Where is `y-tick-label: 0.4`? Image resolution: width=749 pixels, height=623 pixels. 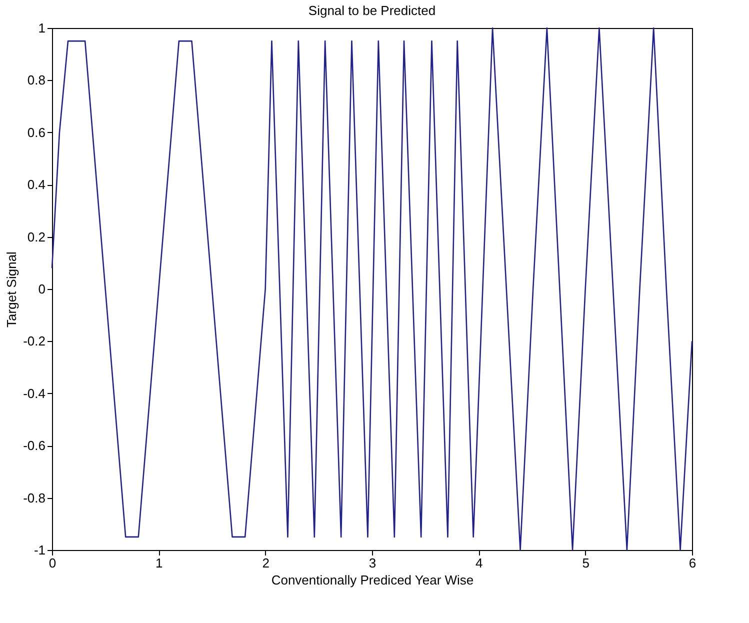
y-tick-label: 0.4 is located at coordinates (36, 184).